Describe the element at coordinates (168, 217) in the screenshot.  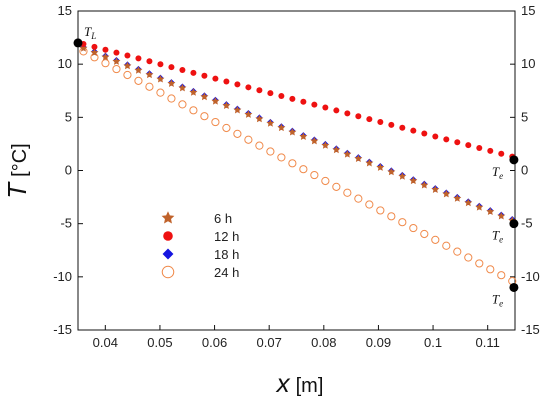
I see `legend-marker` at that location.